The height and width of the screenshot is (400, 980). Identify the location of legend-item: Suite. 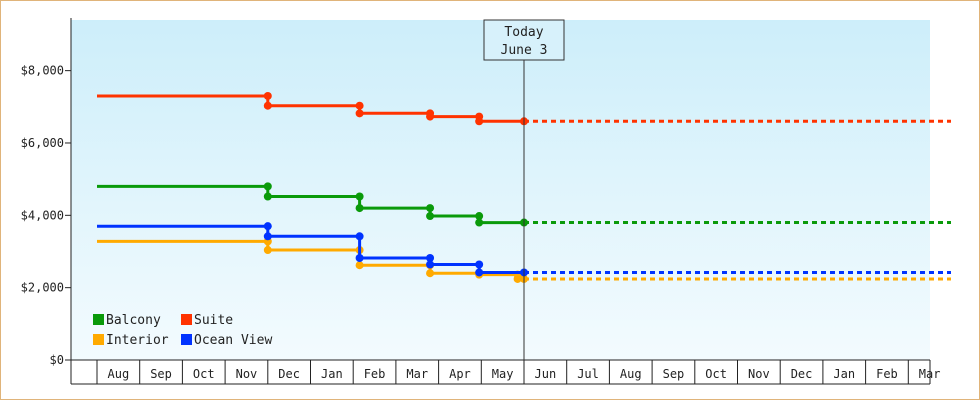
(207, 320).